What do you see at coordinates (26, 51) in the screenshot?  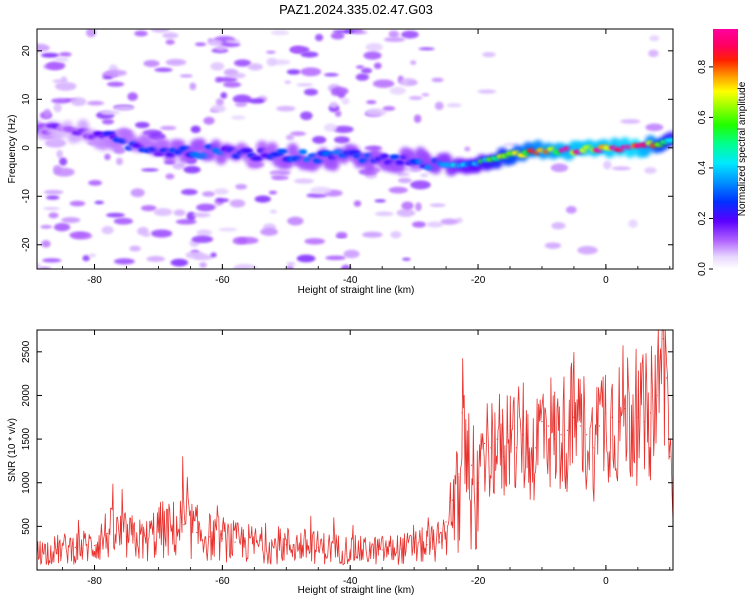 I see `spectrogram-y-tick-label: 20` at bounding box center [26, 51].